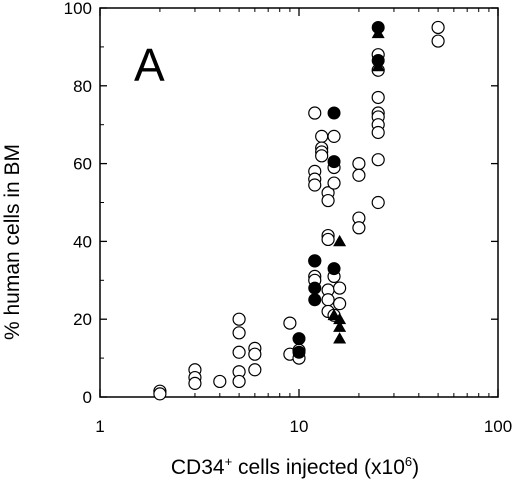 This screenshot has height=485, width=520. What do you see at coordinates (82, 319) in the screenshot?
I see `y-tick-label: 20` at bounding box center [82, 319].